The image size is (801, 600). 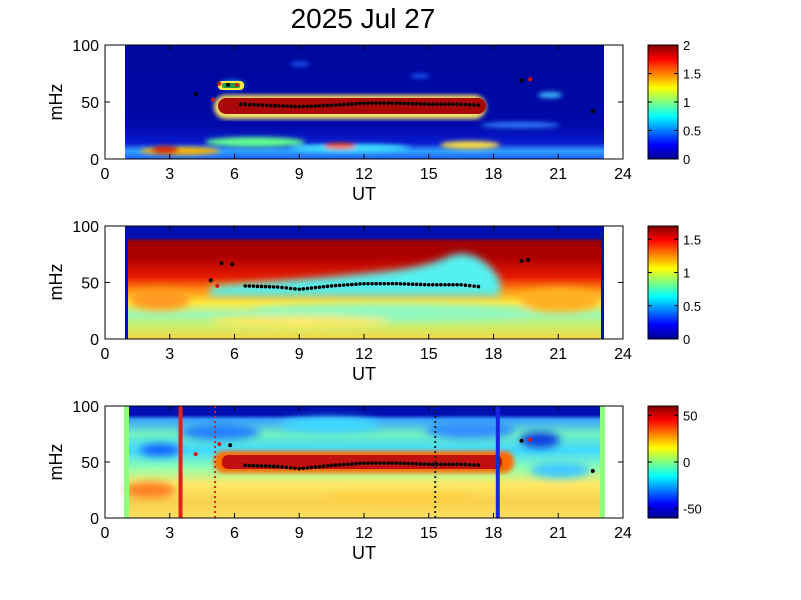 What do you see at coordinates (394, 95) in the screenshot?
I see `panel-1-marks` at bounding box center [394, 95].